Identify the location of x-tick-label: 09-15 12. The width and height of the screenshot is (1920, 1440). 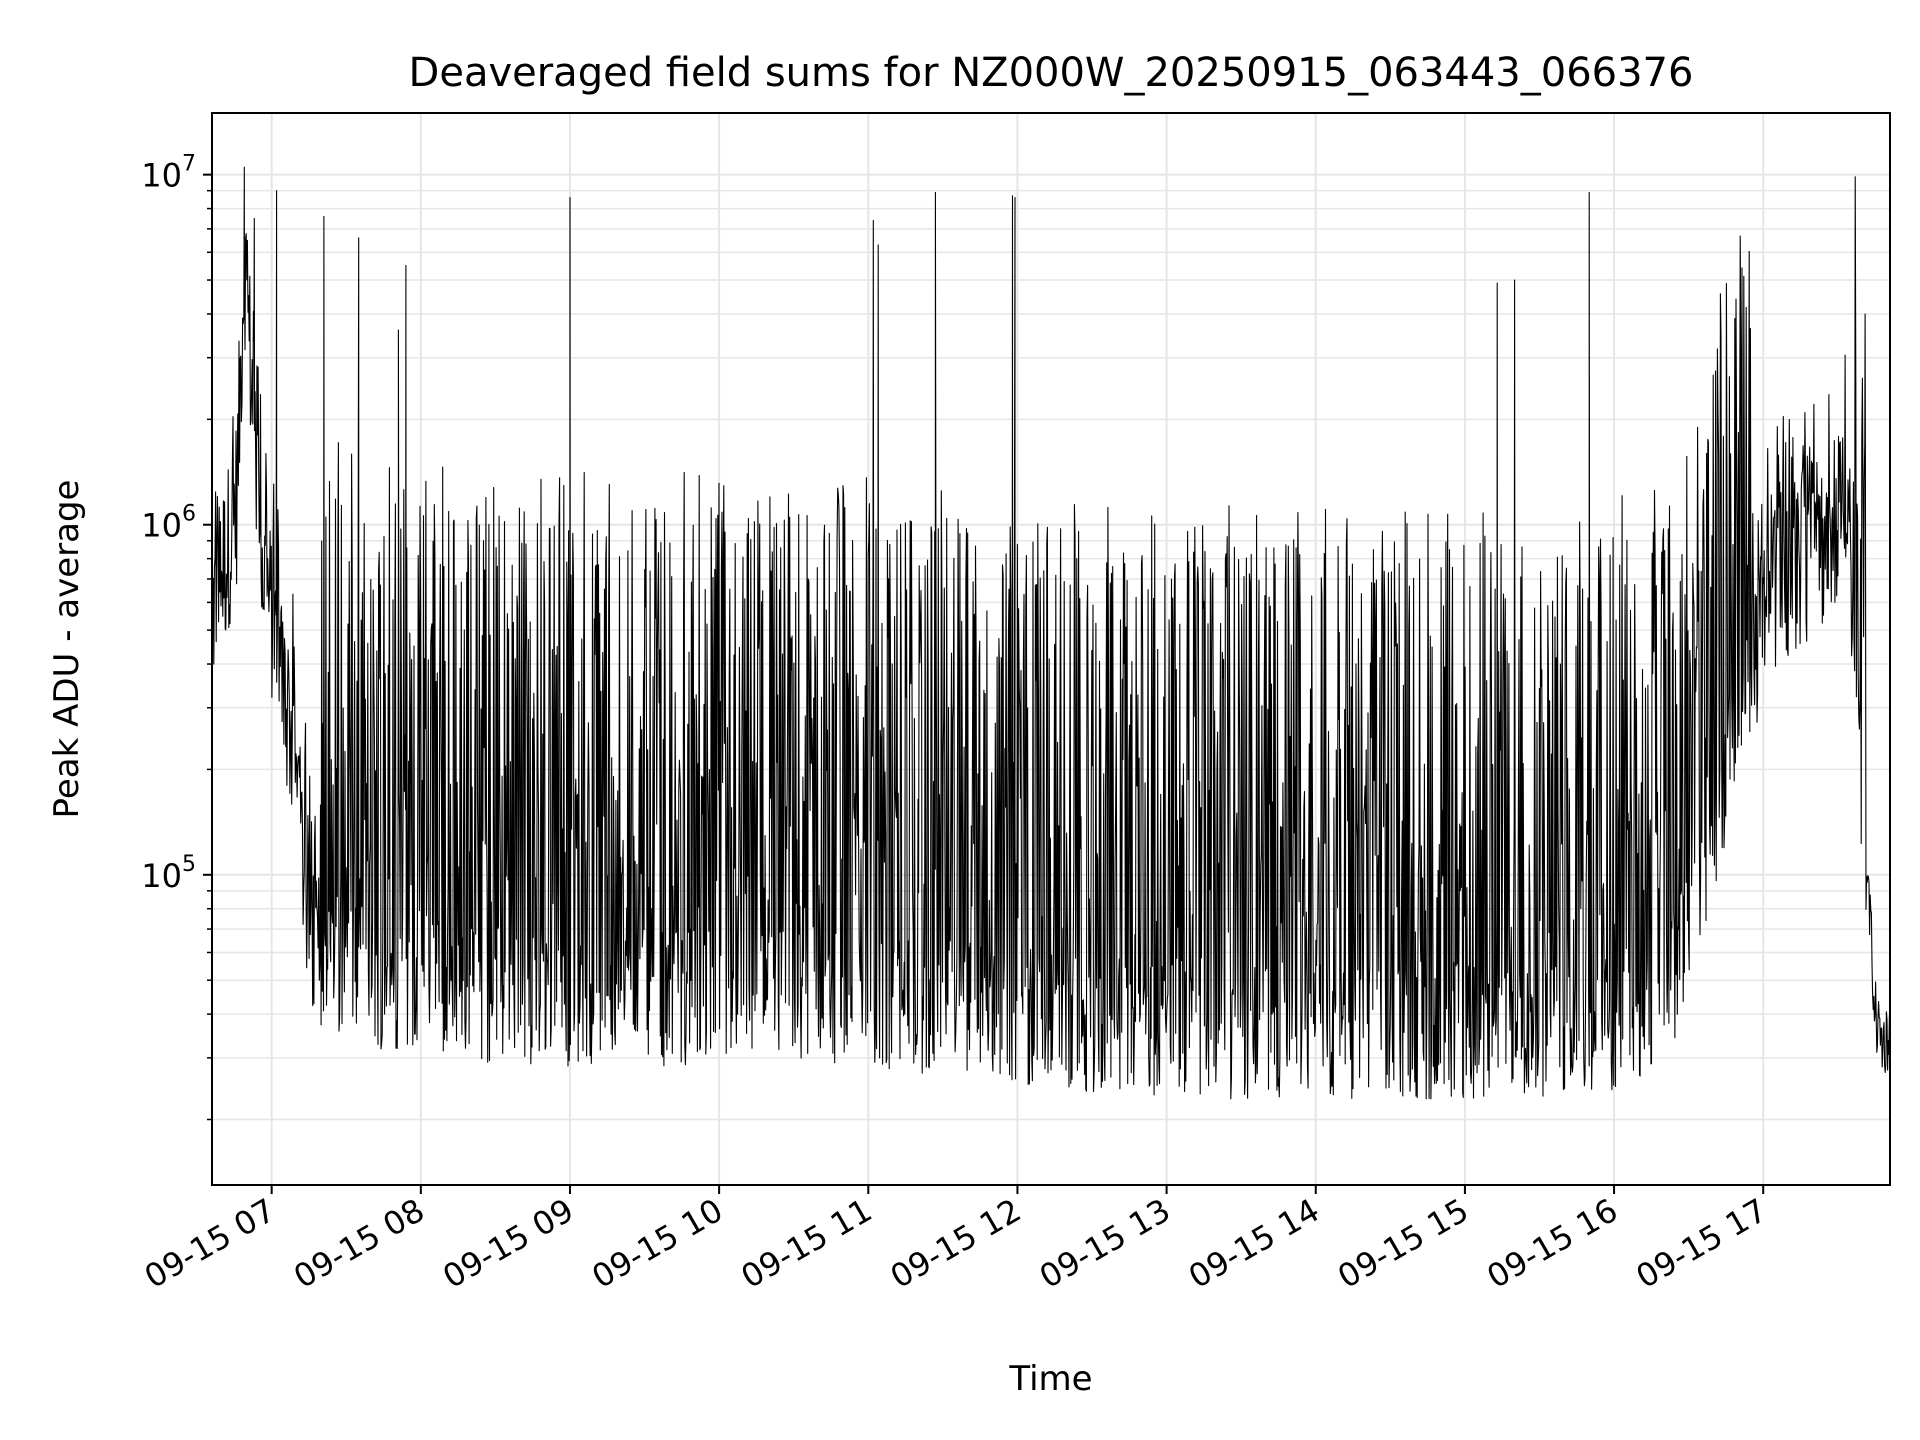
(956, 1243).